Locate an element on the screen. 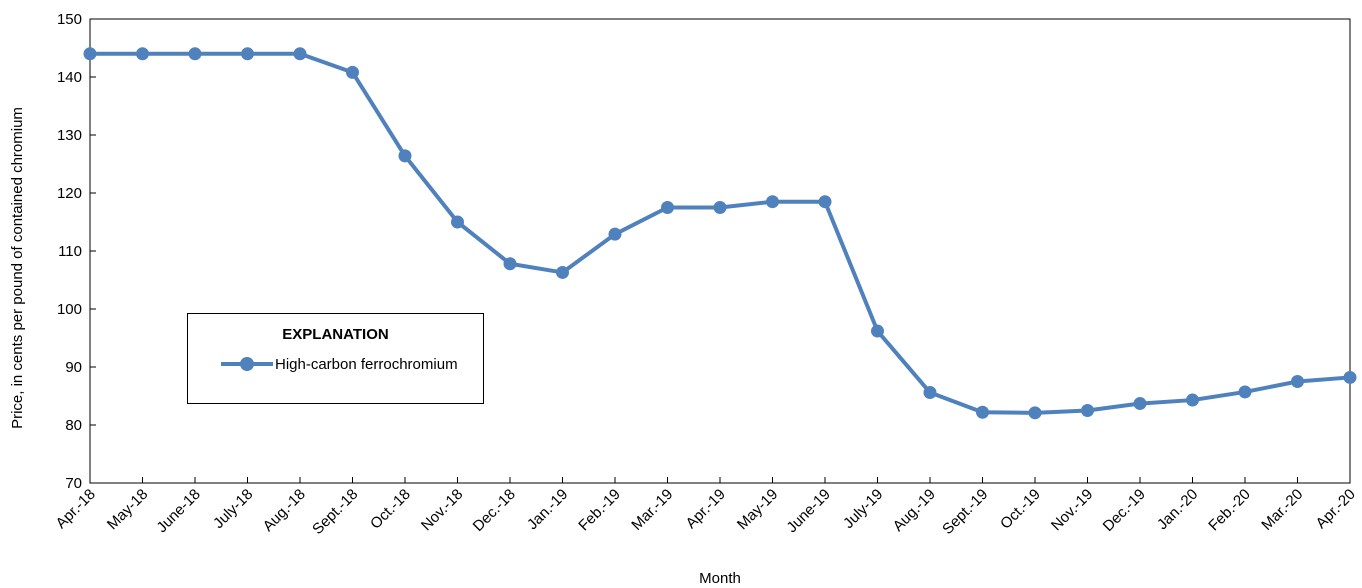 This screenshot has height=588, width=1362. y-tick-label: 120 is located at coordinates (69, 193).